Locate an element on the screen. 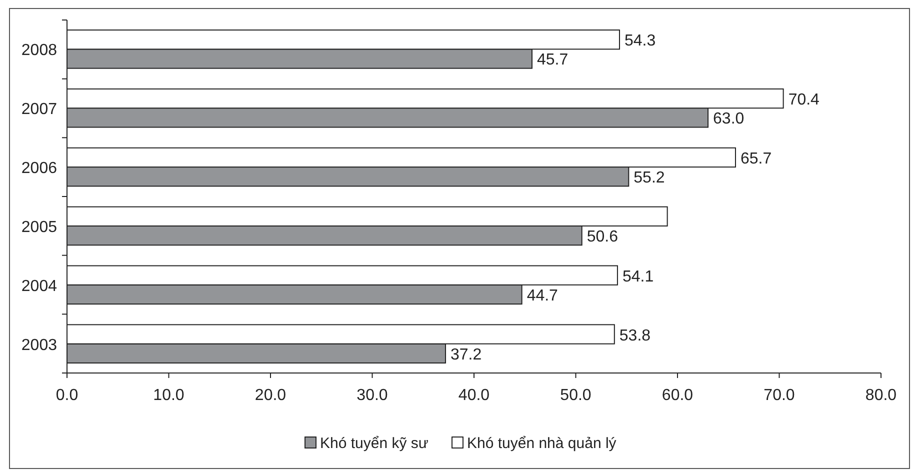 This screenshot has width=911, height=470. data-label: 50.6 is located at coordinates (602, 237).